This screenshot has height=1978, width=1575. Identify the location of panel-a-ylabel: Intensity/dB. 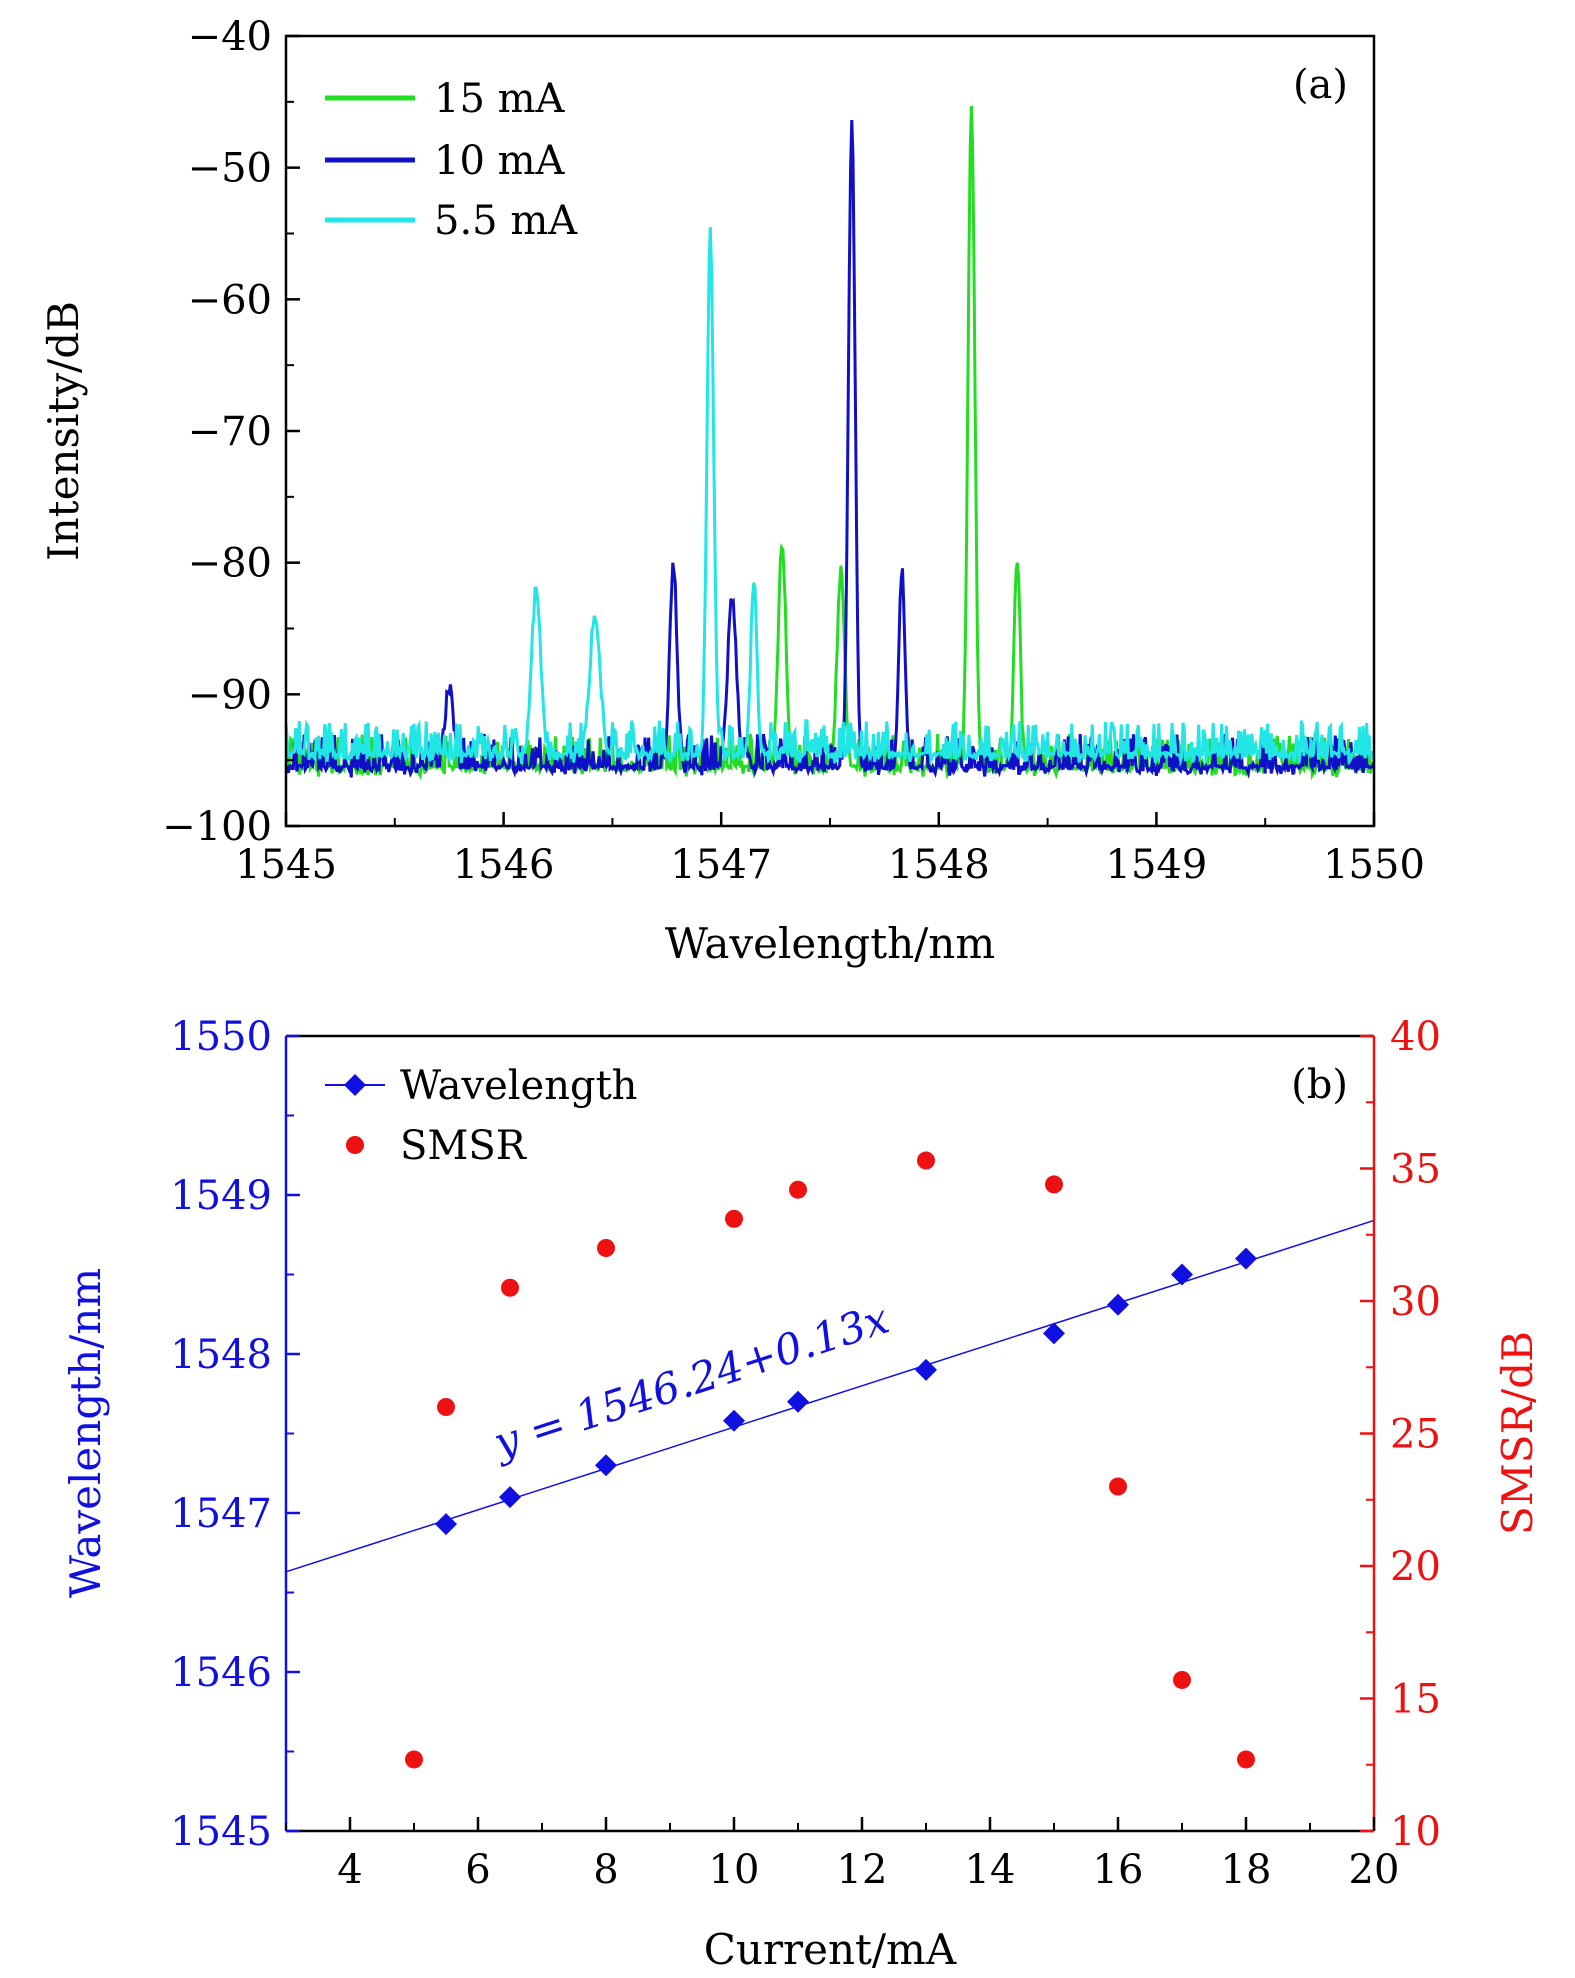
(63, 431).